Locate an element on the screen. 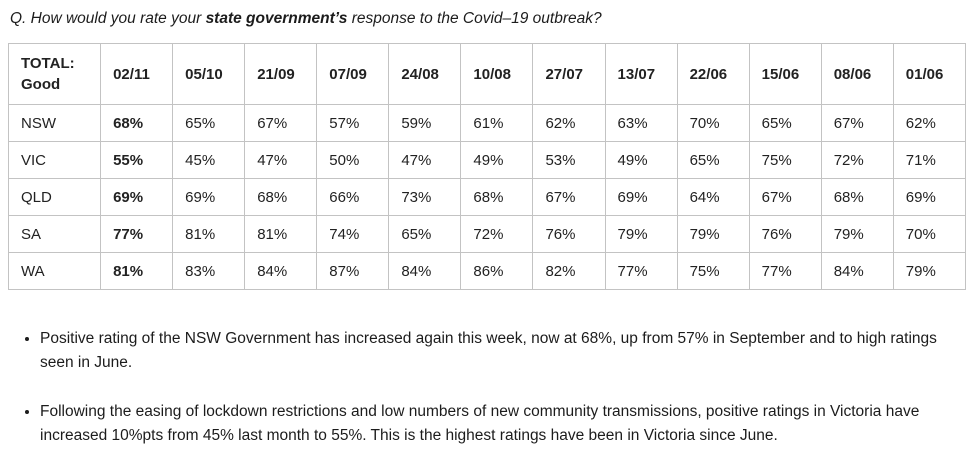 This screenshot has height=472, width=976. value-cell: 73% is located at coordinates (425, 197).